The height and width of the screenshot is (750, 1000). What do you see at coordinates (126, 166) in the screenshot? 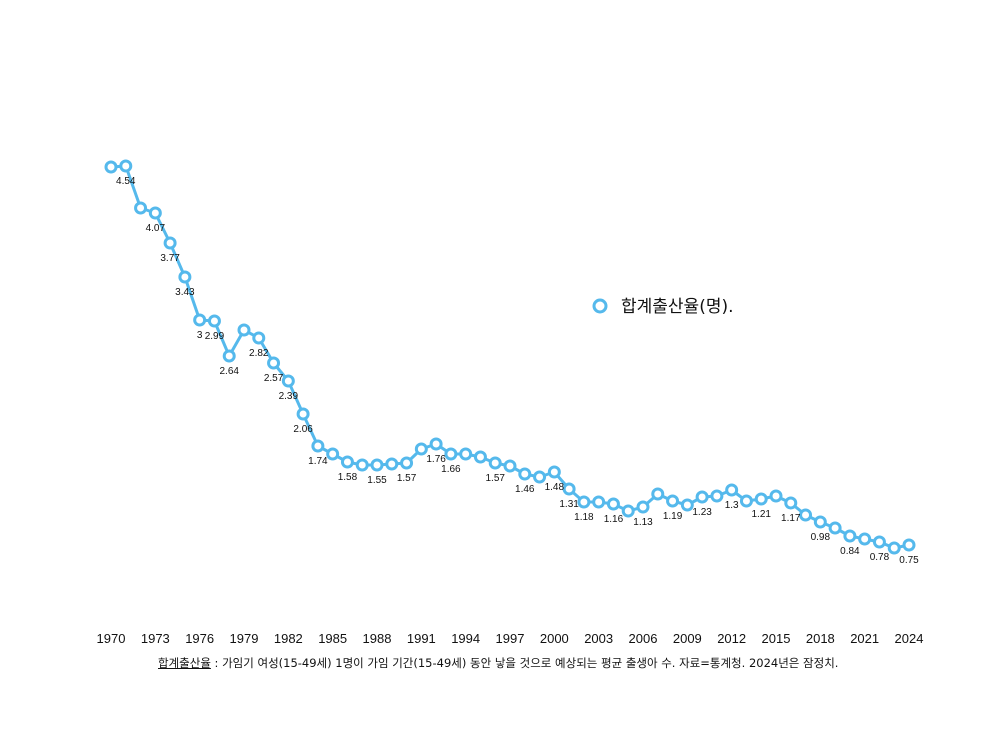
I see `data-point-1971` at bounding box center [126, 166].